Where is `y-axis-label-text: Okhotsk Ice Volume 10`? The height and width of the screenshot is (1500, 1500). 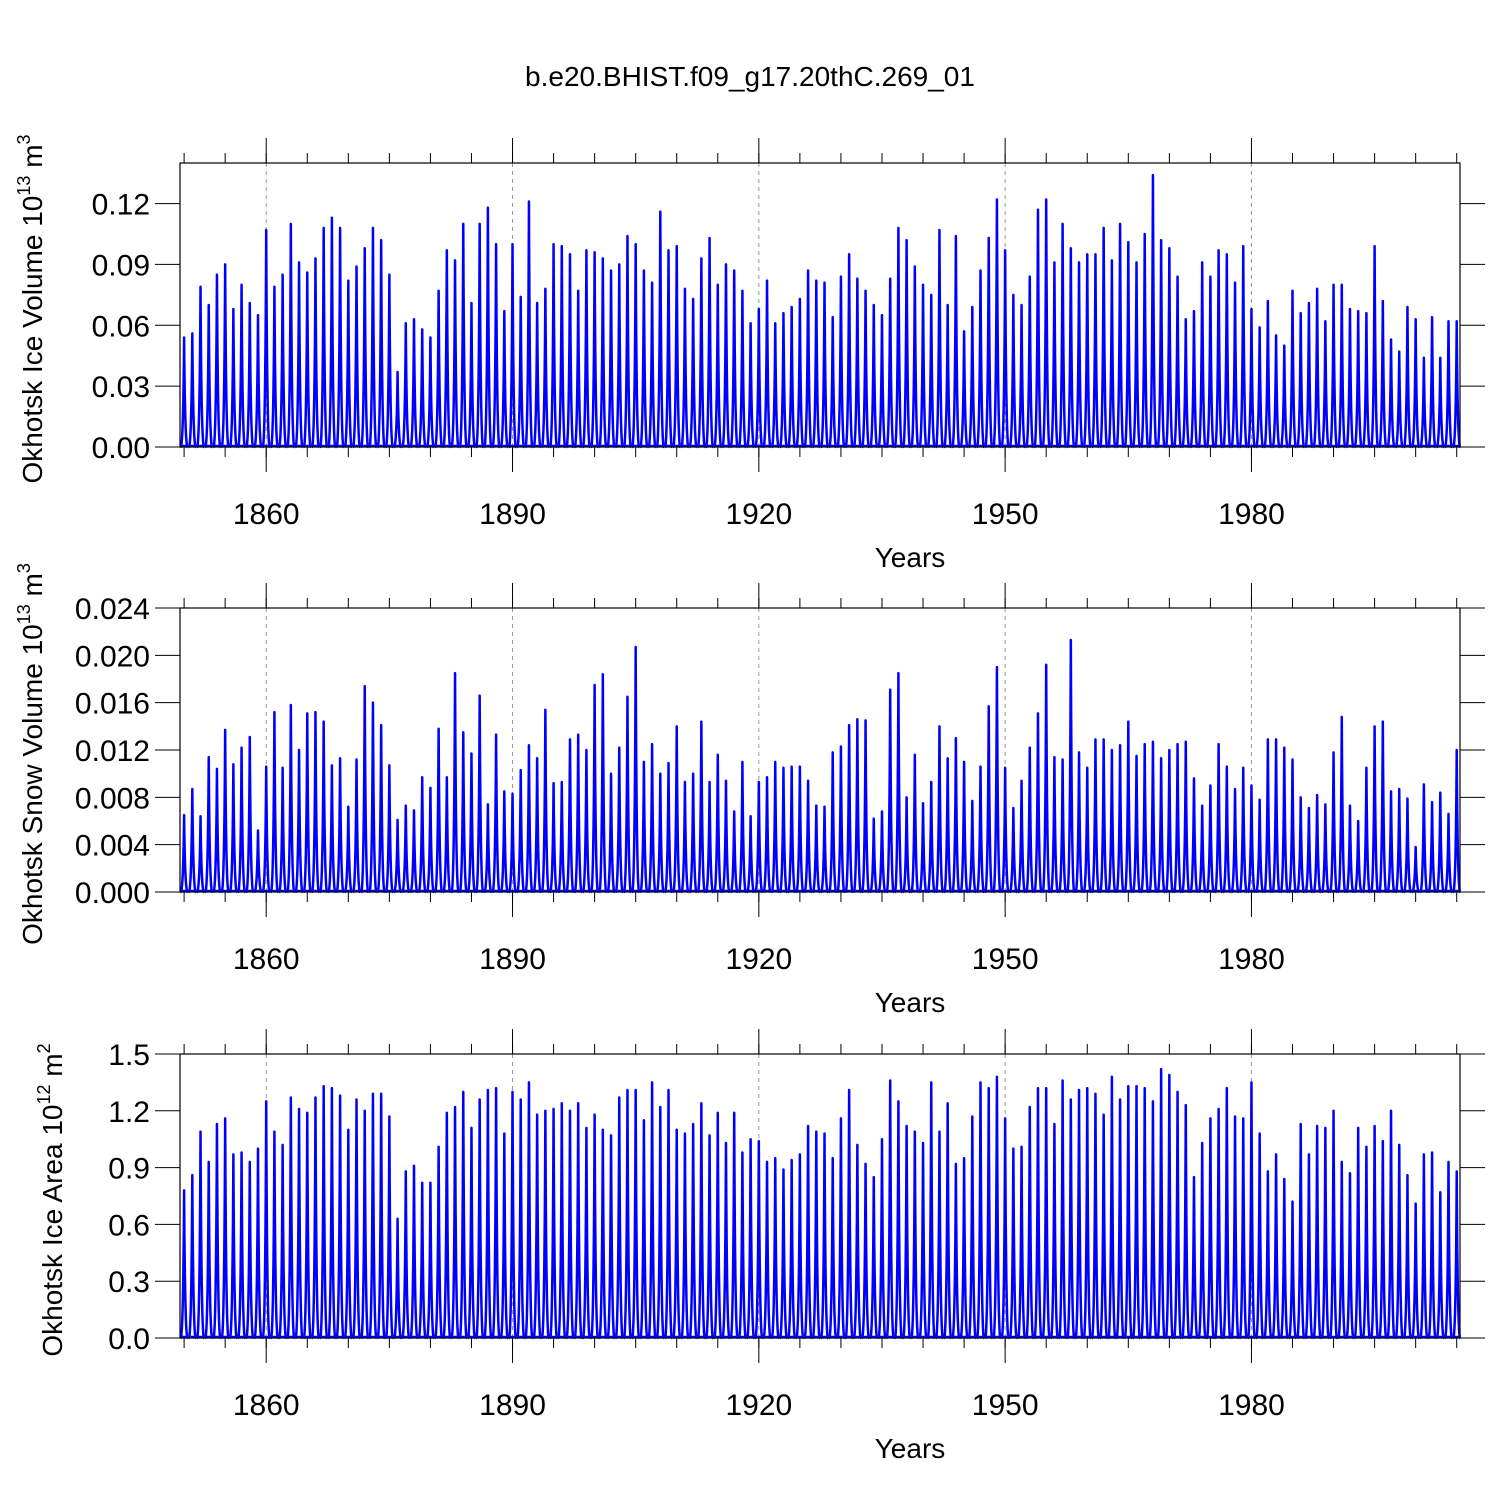
y-axis-label-text: Okhotsk Ice Volume 10 is located at coordinates (32, 340).